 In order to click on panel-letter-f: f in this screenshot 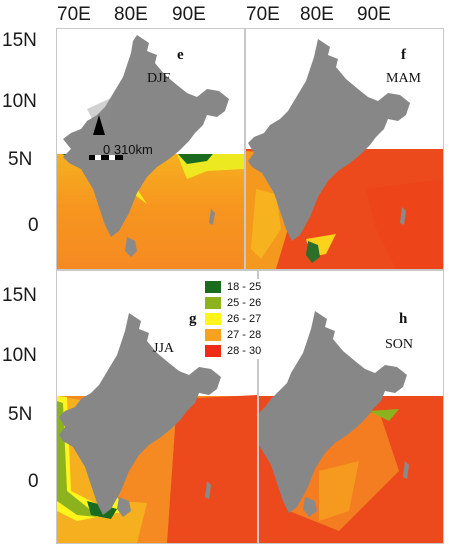, I will do `click(403, 55)`.